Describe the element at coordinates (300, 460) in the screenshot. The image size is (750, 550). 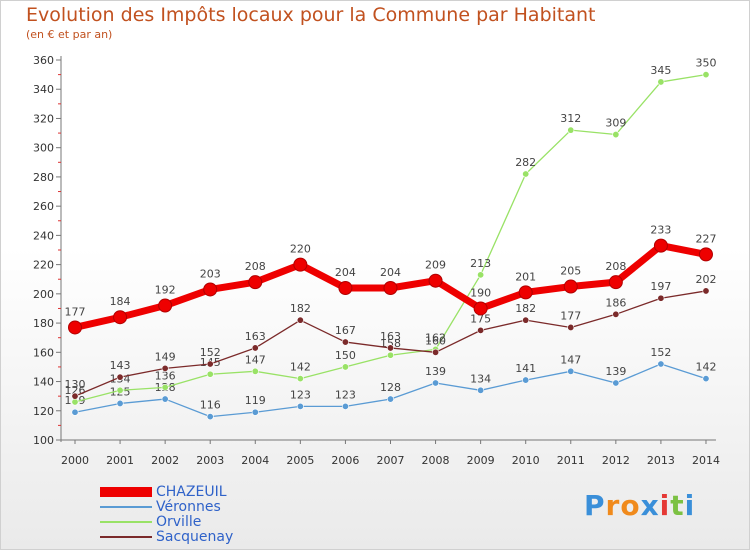
I see `x-tick-label: 2005` at that location.